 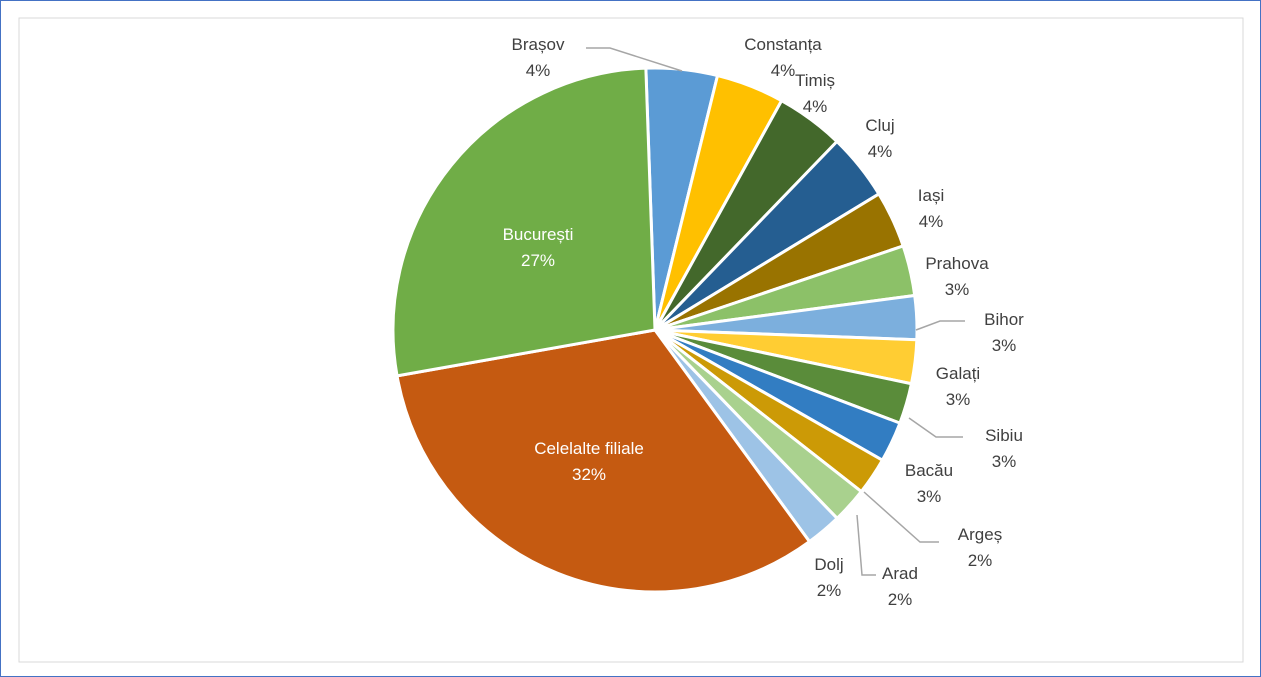 I want to click on category-name: Bacău, so click(x=929, y=470).